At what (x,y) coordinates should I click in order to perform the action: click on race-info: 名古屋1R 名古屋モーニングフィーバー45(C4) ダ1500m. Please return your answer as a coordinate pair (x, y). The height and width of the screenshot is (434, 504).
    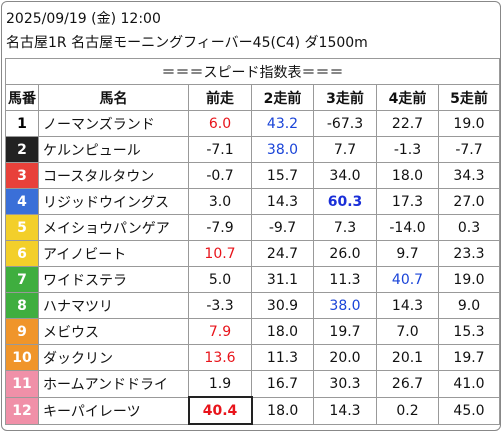
    Looking at the image, I should click on (187, 43).